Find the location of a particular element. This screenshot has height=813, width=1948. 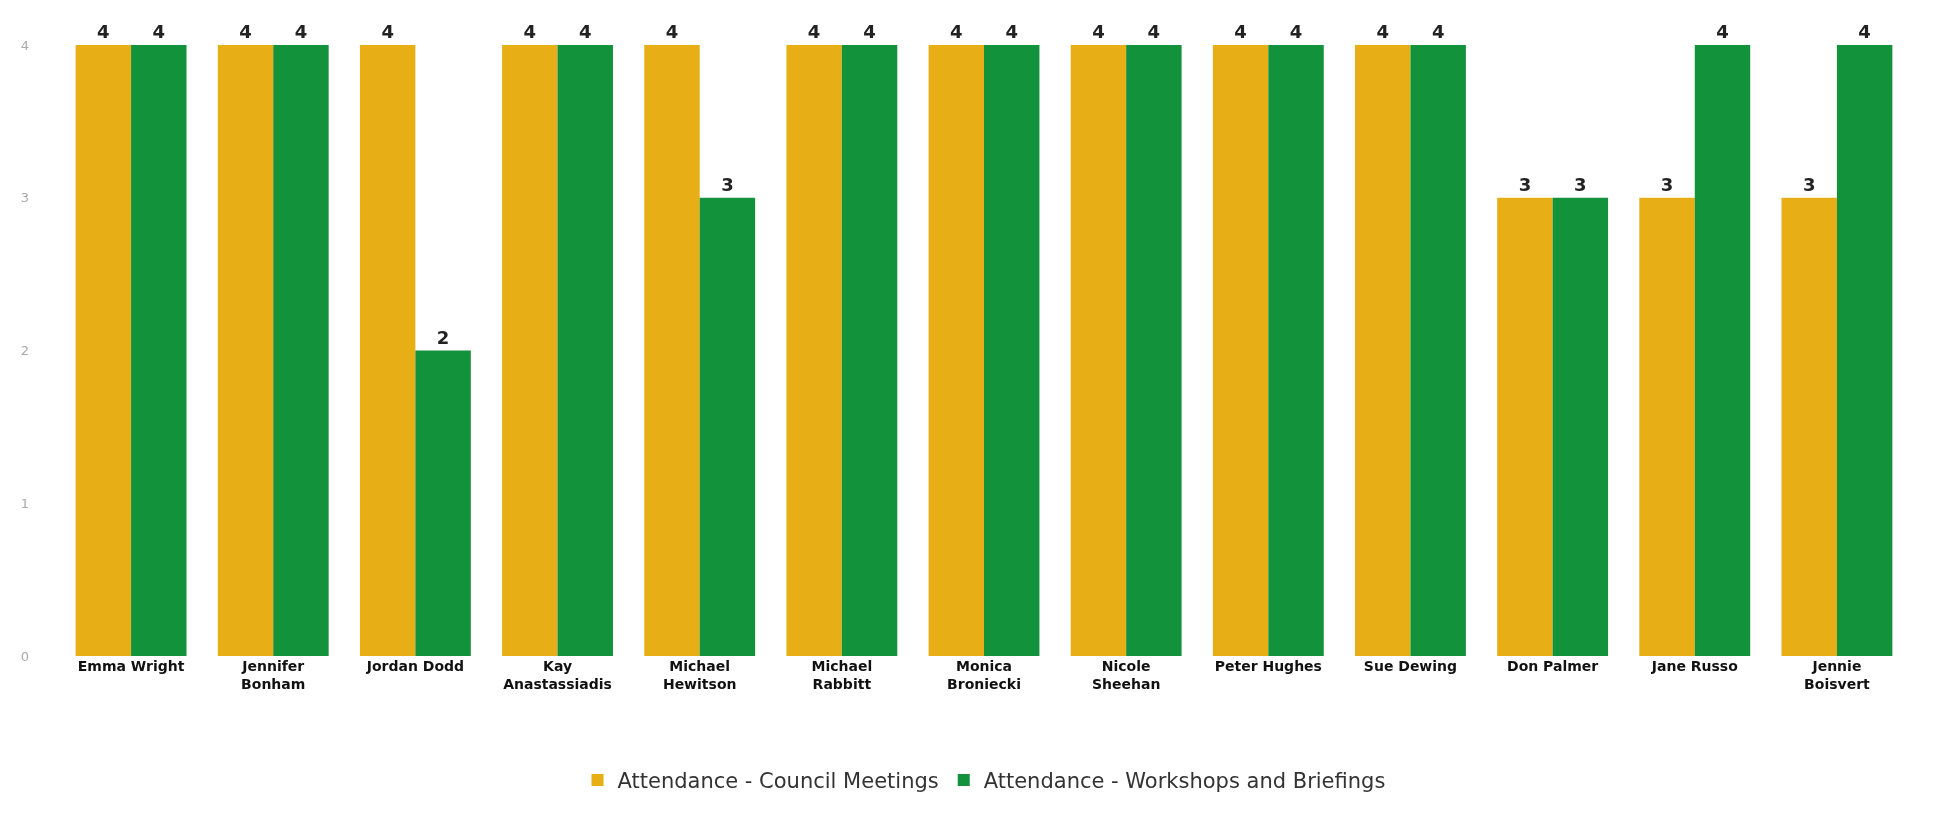

x-tick-label: Emma Wright is located at coordinates (131, 666).